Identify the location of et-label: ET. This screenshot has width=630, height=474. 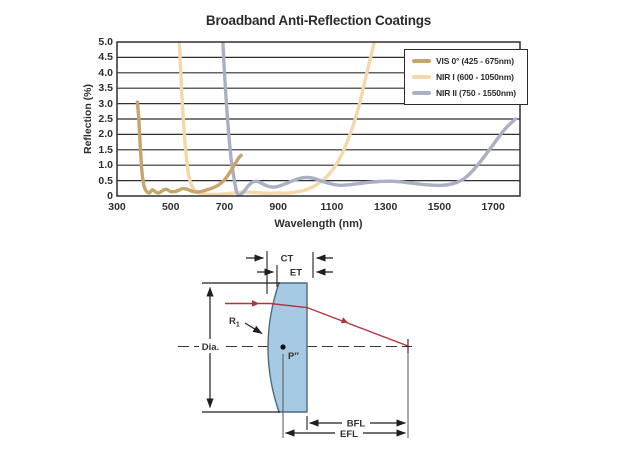
(296, 273).